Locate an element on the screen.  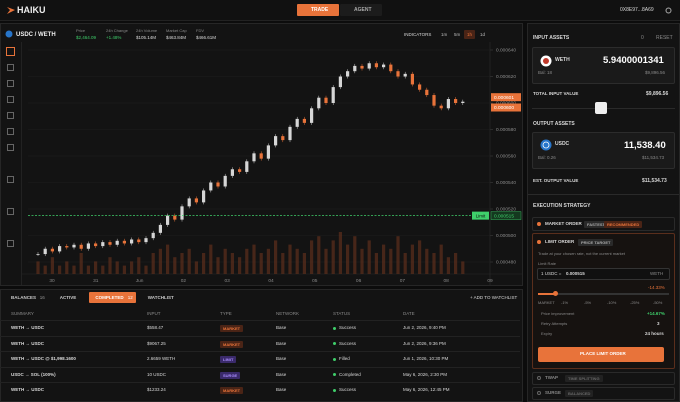
pair-name: USDC / WETH is located at coordinates (36, 35).